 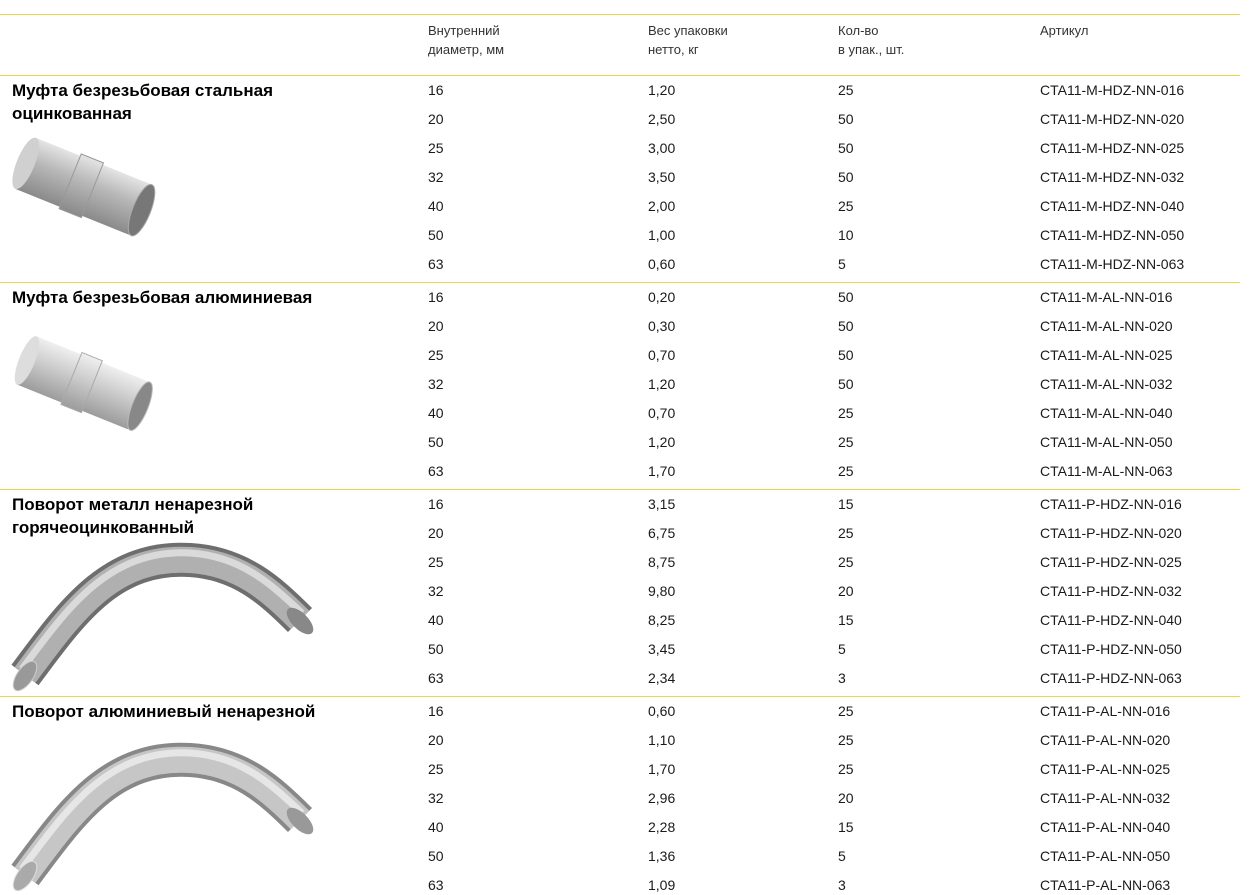 What do you see at coordinates (662, 711) in the screenshot?
I see `table-cell: 0,60` at bounding box center [662, 711].